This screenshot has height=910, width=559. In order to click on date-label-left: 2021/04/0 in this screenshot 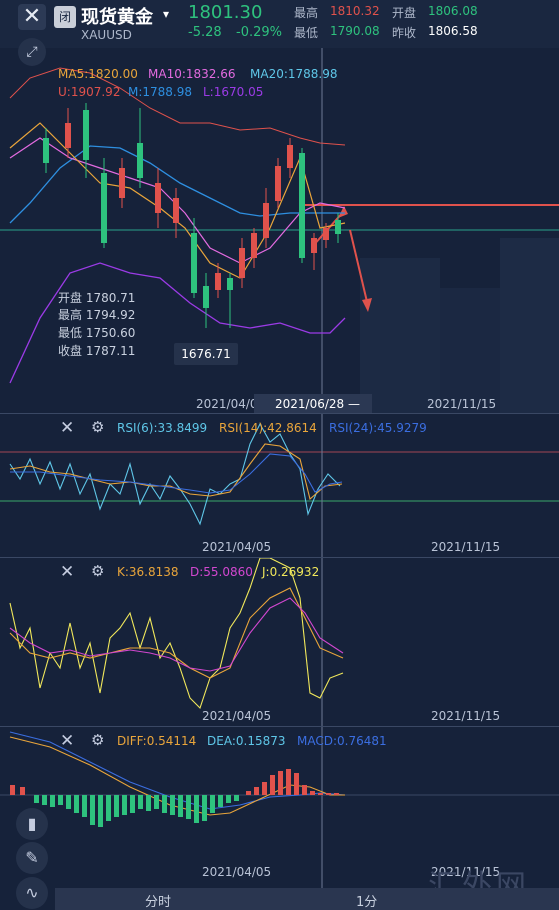, I will do `click(227, 404)`.